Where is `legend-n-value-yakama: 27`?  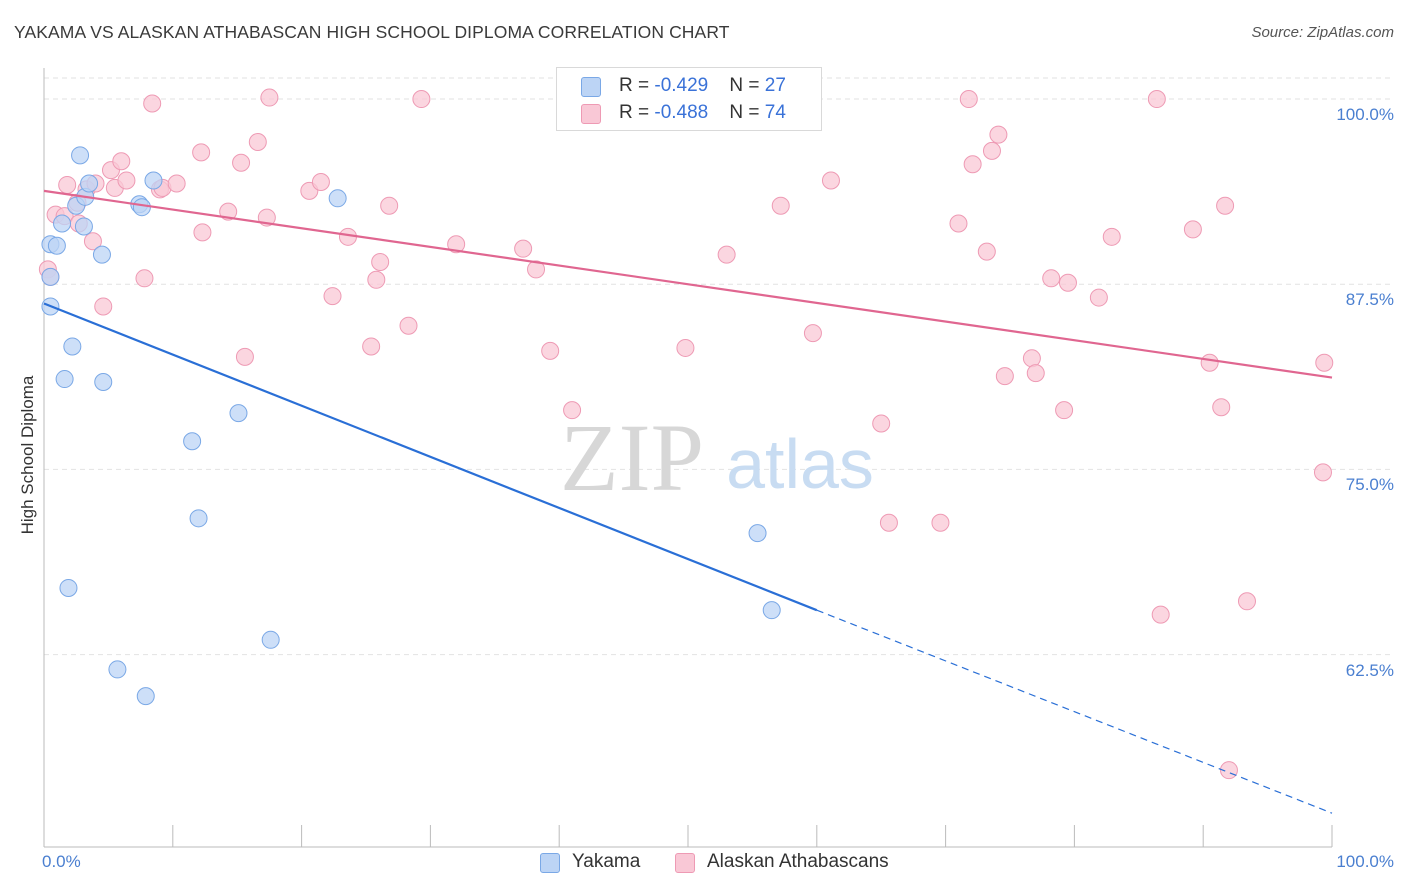 legend-n-value-yakama: 27 is located at coordinates (775, 85).